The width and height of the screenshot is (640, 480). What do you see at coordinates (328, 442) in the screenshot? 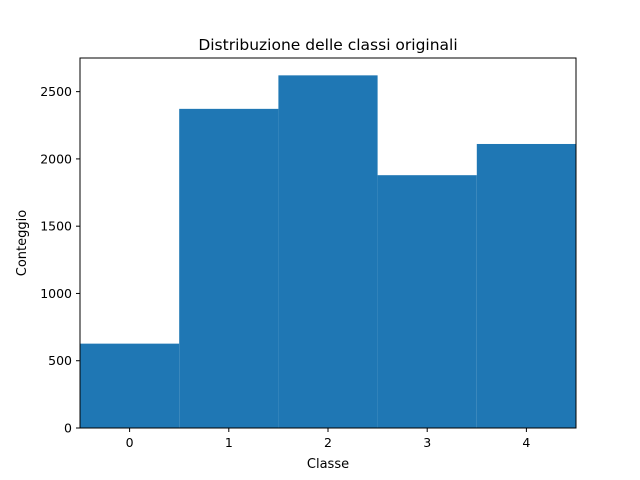
I see `x-tick-label: 2` at bounding box center [328, 442].